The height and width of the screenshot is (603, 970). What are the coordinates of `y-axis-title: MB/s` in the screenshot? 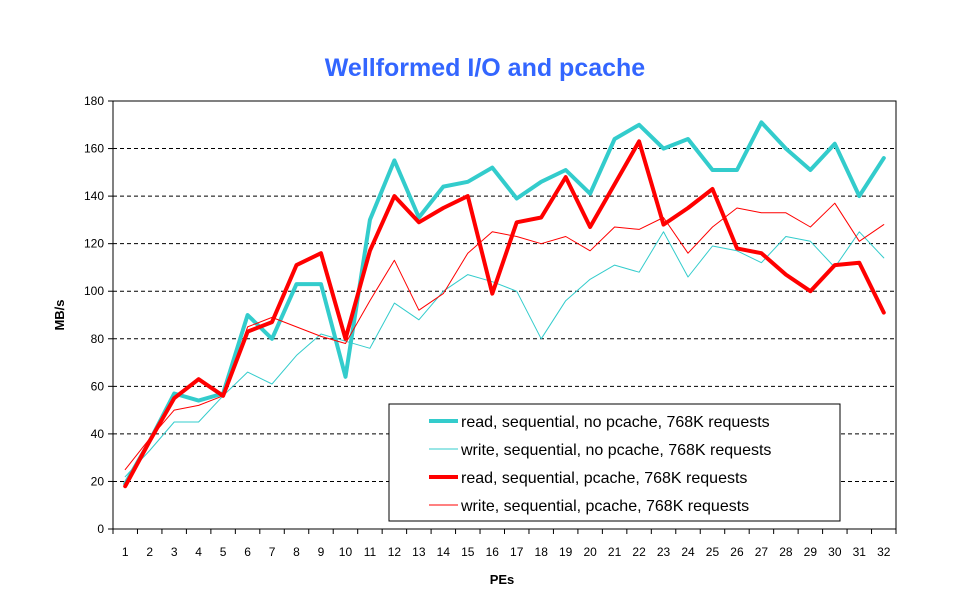 It's located at (59, 314).